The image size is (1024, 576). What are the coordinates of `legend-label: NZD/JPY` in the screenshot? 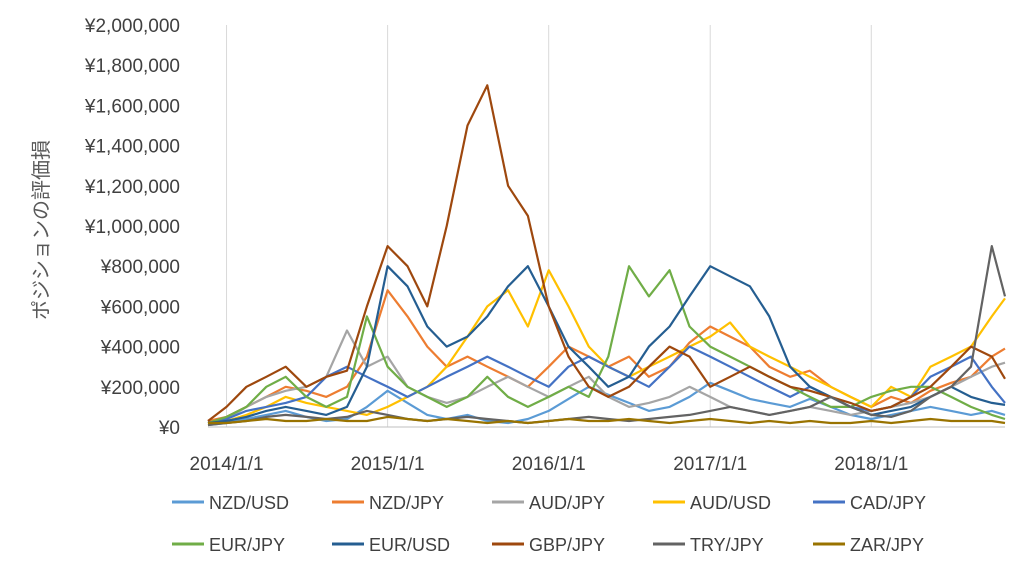 It's located at (406, 503).